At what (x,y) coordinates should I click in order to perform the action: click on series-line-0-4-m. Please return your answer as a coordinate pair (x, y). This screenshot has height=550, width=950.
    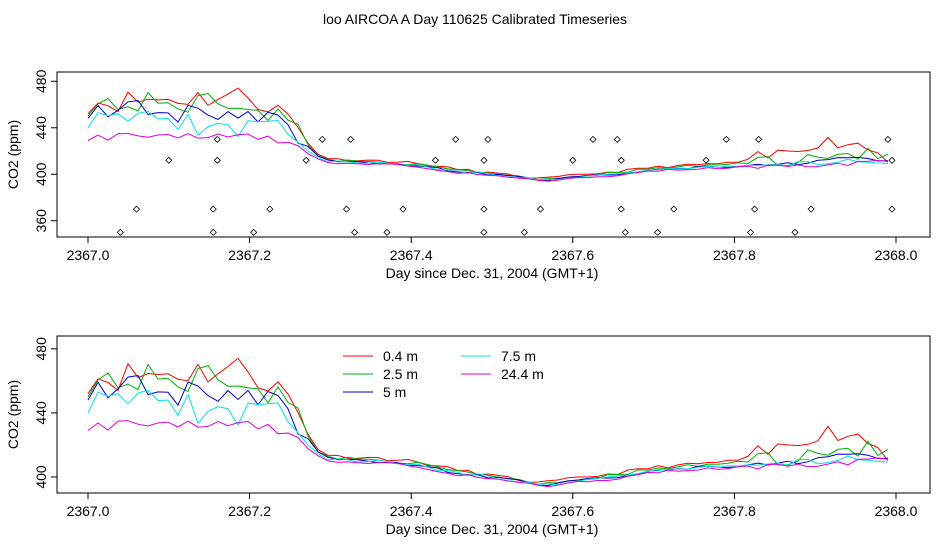
    Looking at the image, I should click on (488, 133).